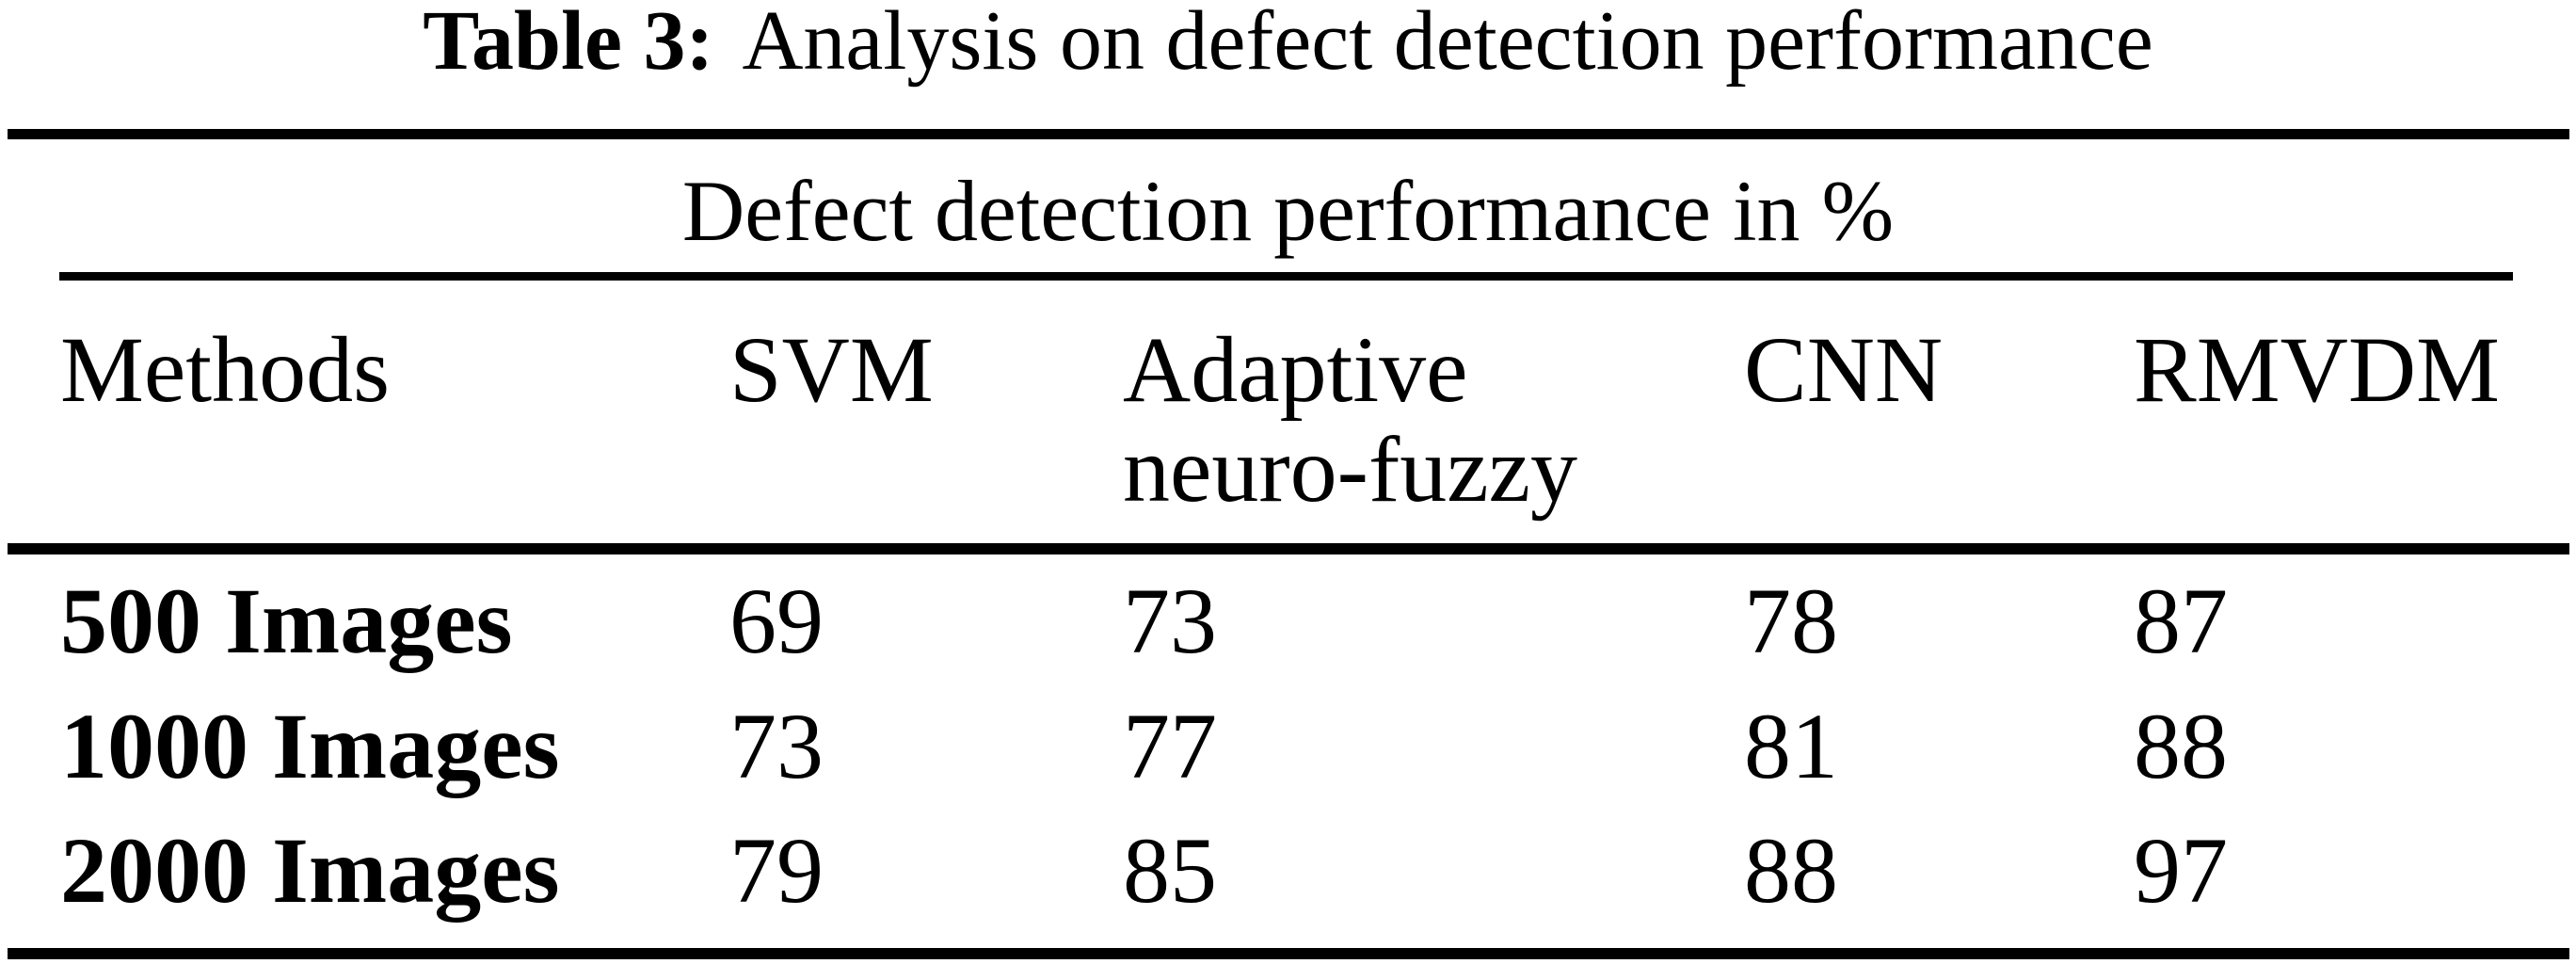 This screenshot has height=964, width=2576. I want to click on header-separator-rule, so click(1288, 548).